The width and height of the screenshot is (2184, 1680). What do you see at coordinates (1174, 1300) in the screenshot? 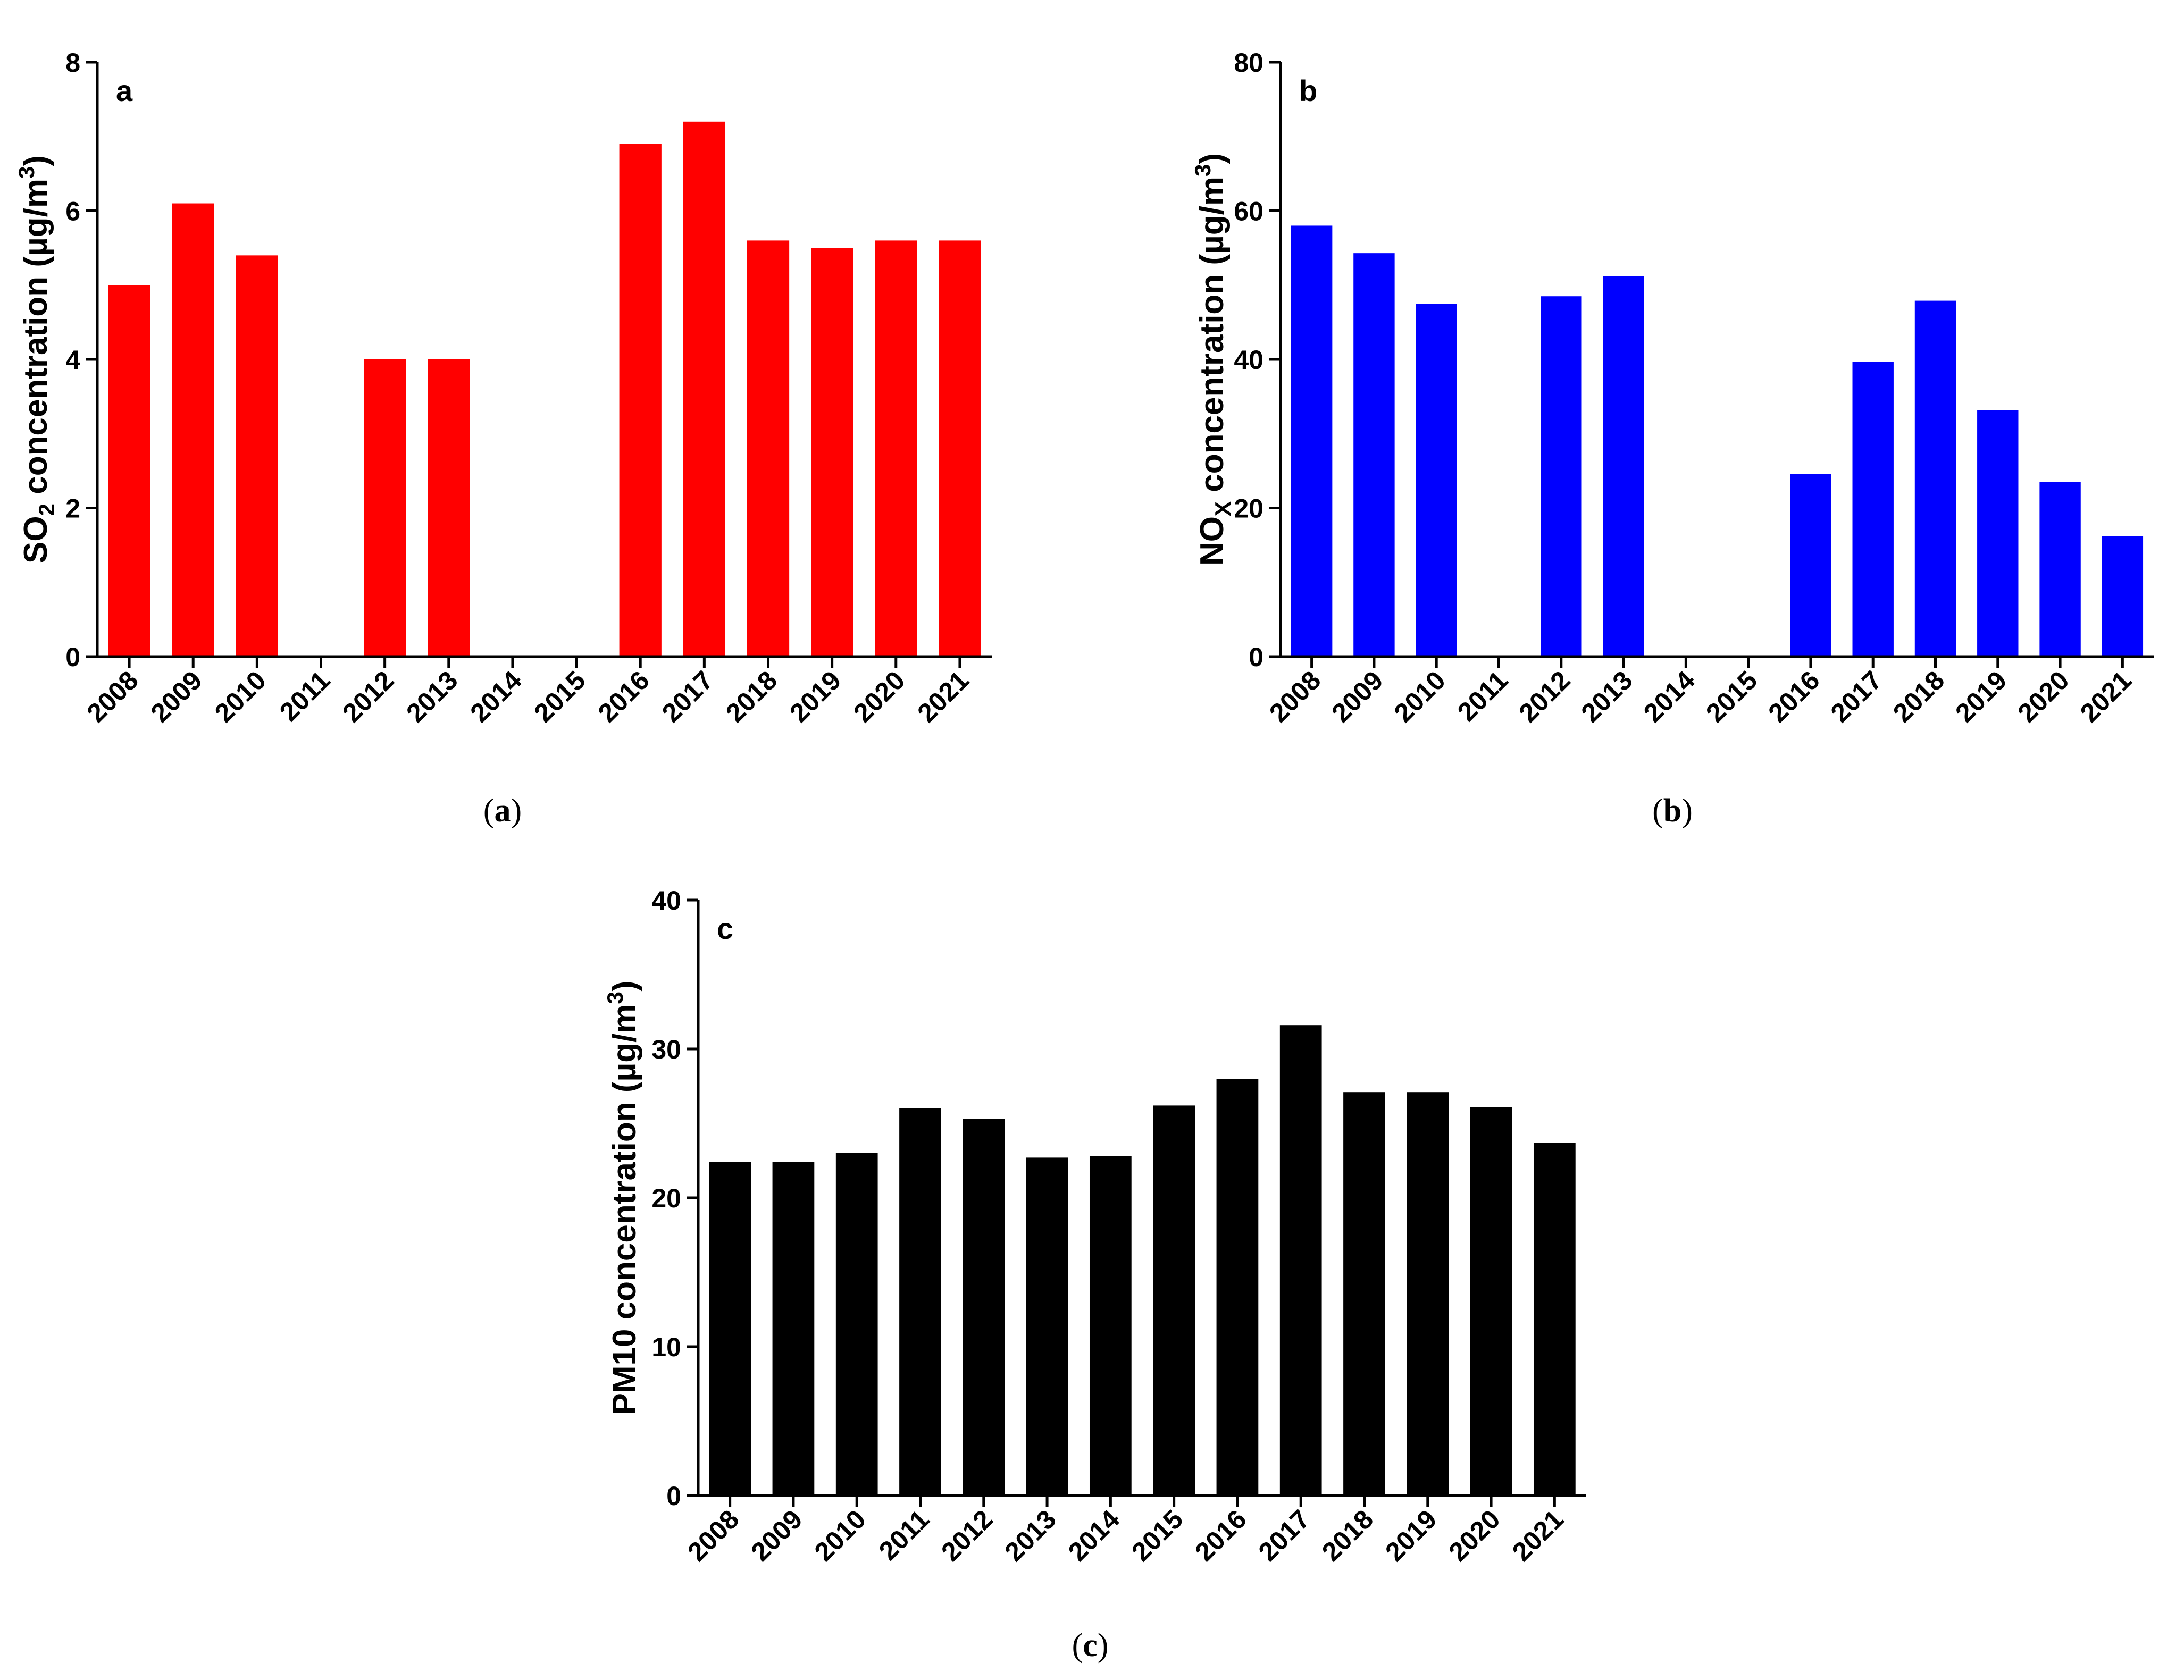
I see `bar-2015` at bounding box center [1174, 1300].